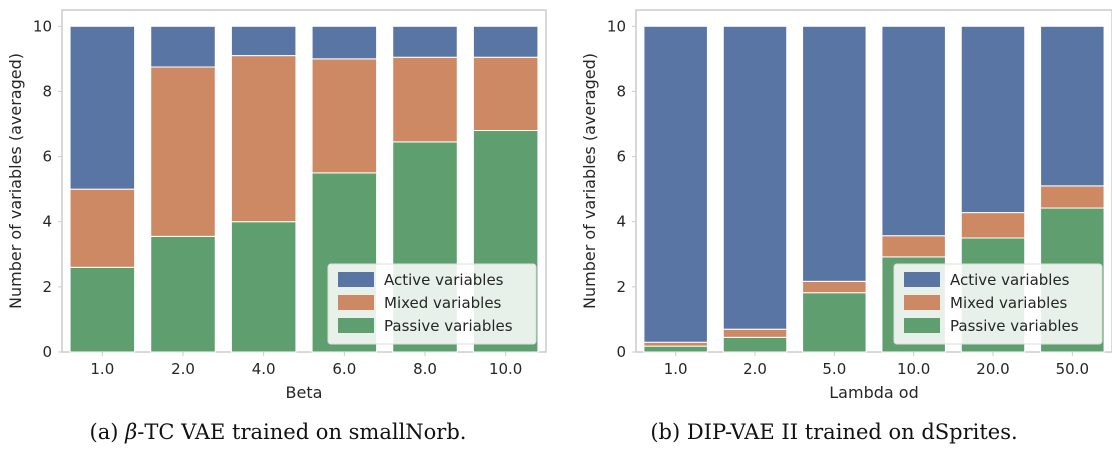 The height and width of the screenshot is (464, 1112). Describe the element at coordinates (304, 392) in the screenshot. I see `x-axis-label: Beta` at that location.